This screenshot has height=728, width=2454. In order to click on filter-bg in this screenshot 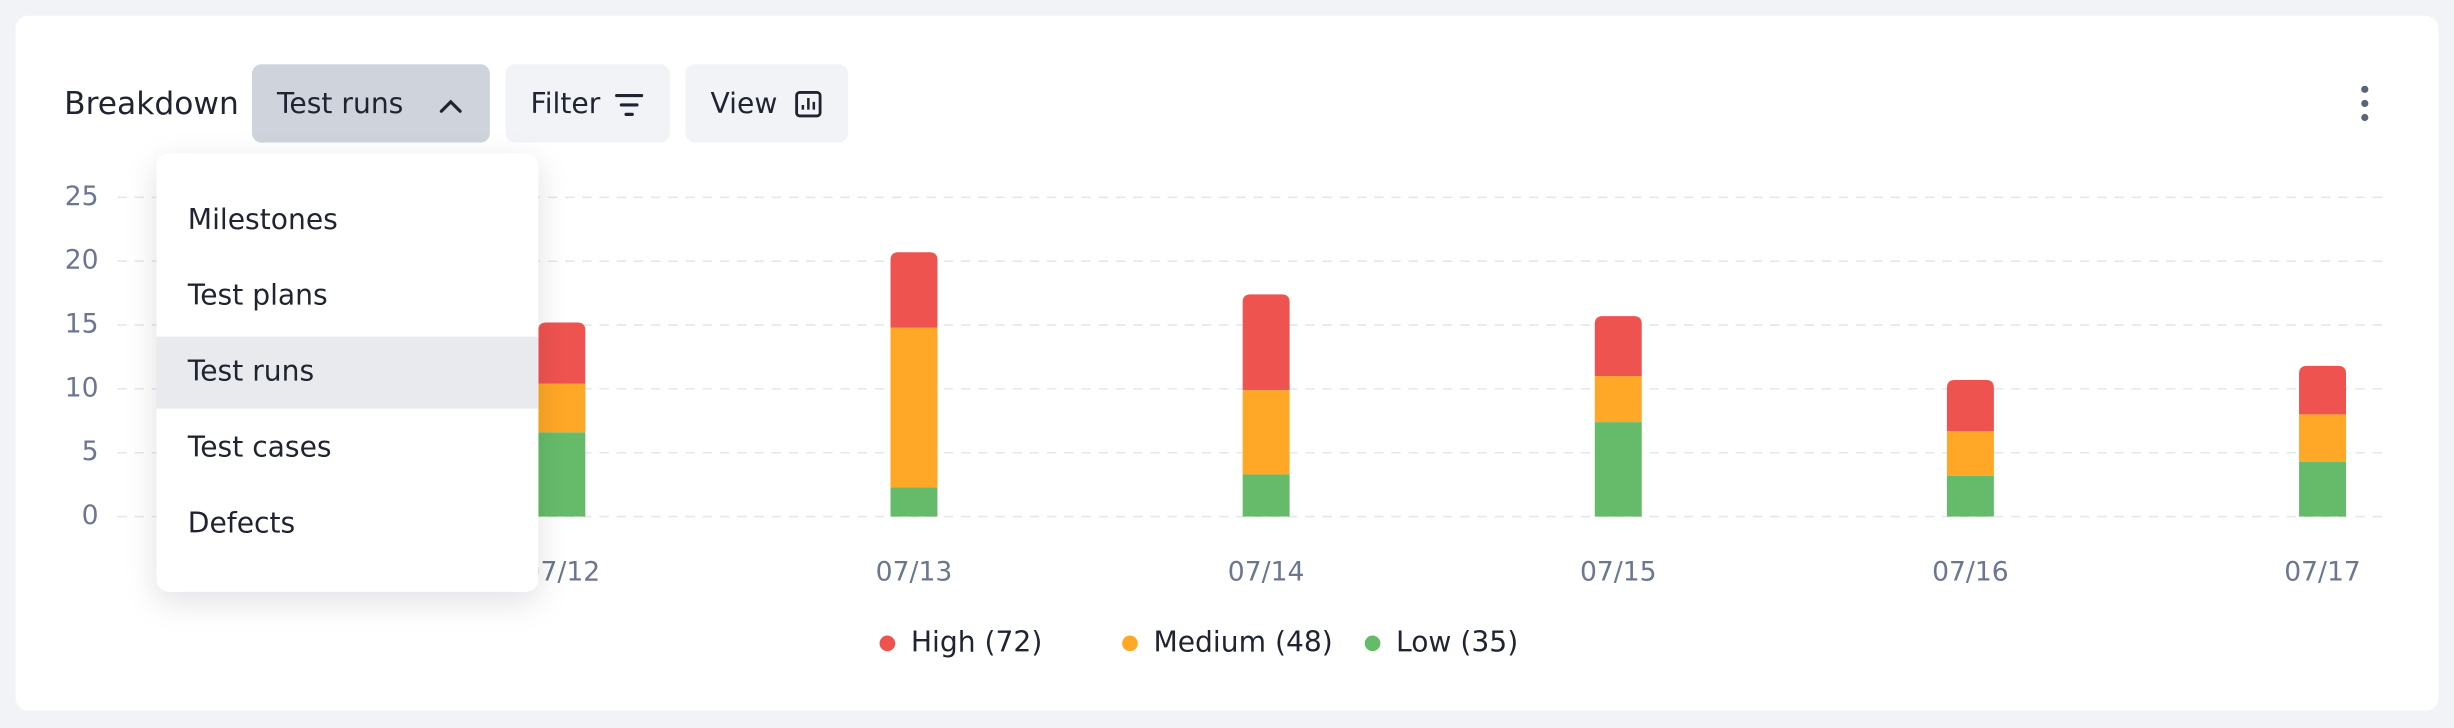, I will do `click(587, 103)`.